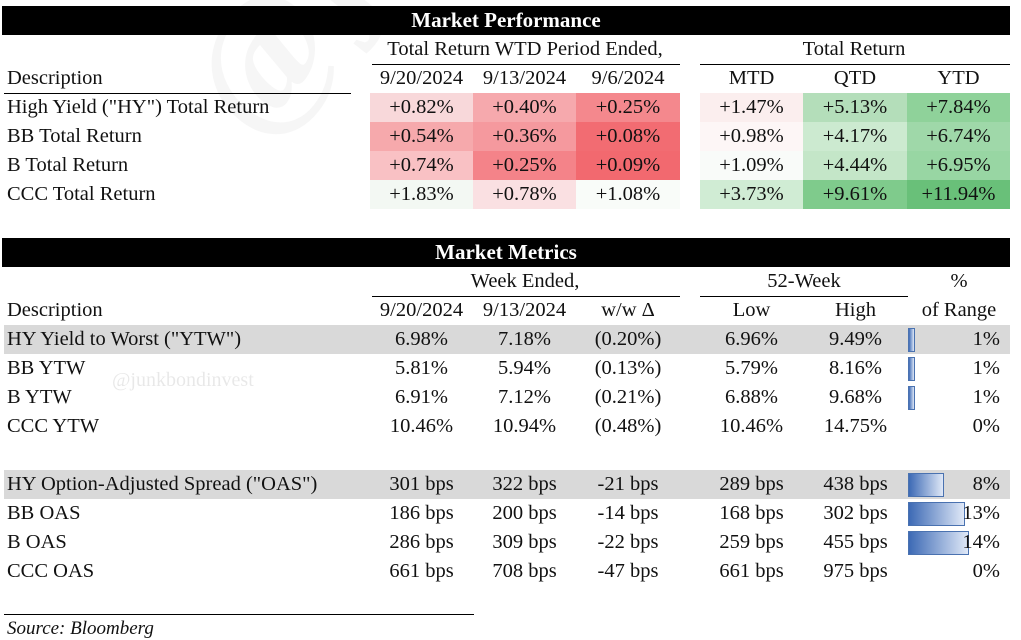 Image resolution: width=1021 pixels, height=640 pixels. What do you see at coordinates (628, 136) in the screenshot?
I see `perf-value-cell: +0.08%` at bounding box center [628, 136].